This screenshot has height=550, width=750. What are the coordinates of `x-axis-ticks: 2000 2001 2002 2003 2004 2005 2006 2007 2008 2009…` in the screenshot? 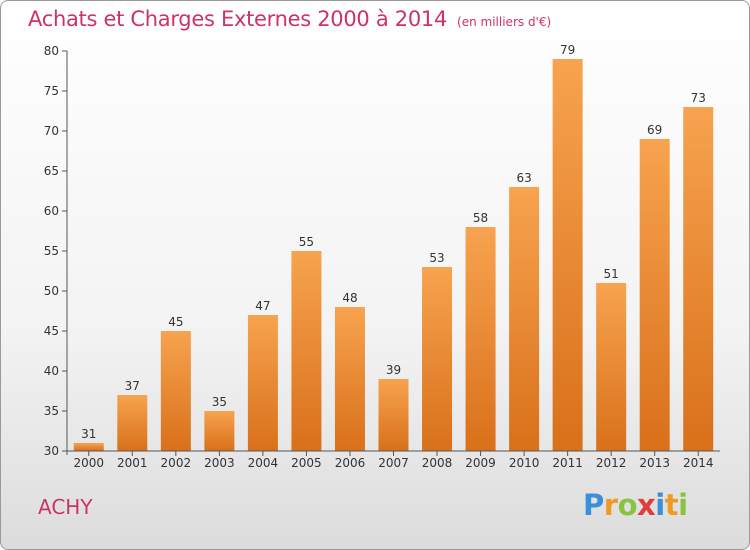 It's located at (393, 460).